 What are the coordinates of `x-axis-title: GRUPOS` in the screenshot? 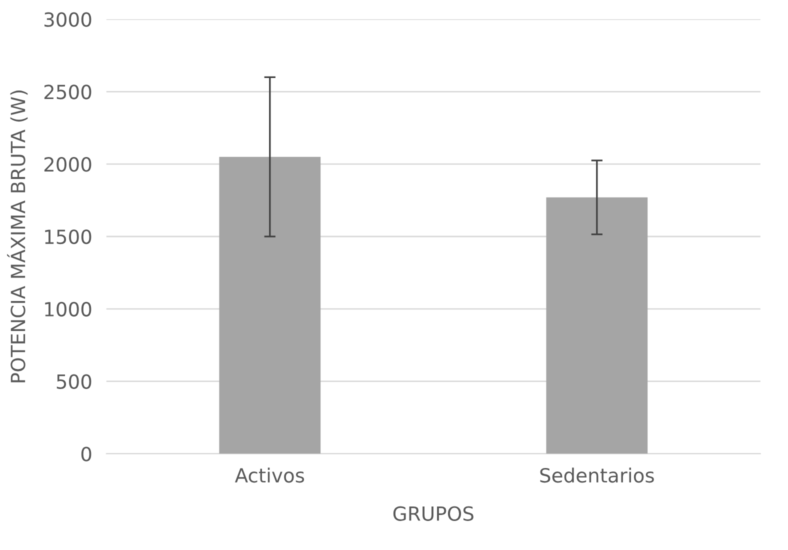 It's located at (433, 513).